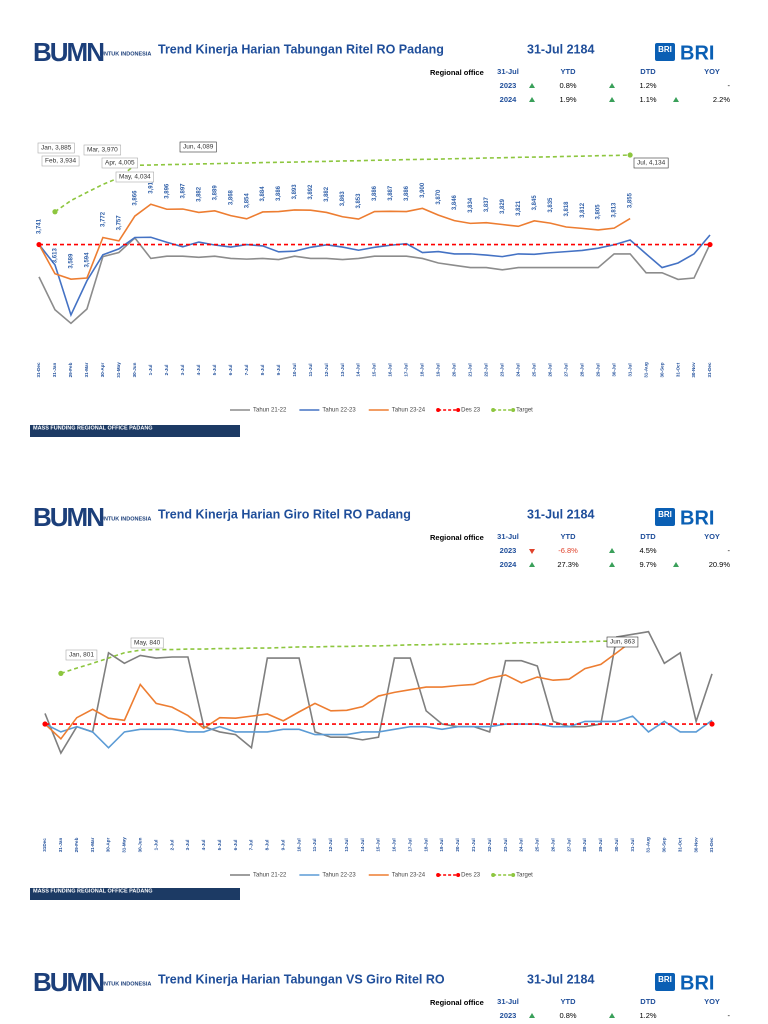 The image size is (768, 1024). I want to click on data-label: 3,884, so click(263, 194).